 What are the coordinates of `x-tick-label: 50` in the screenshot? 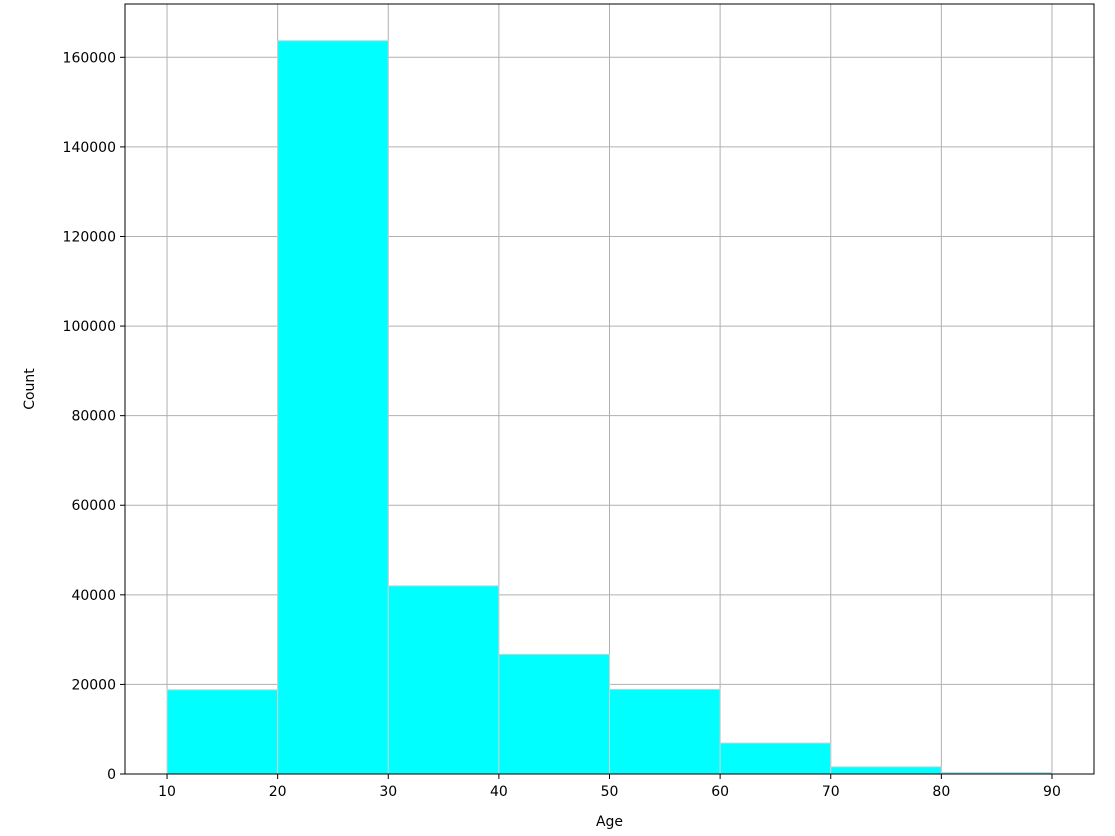 It's located at (610, 792).